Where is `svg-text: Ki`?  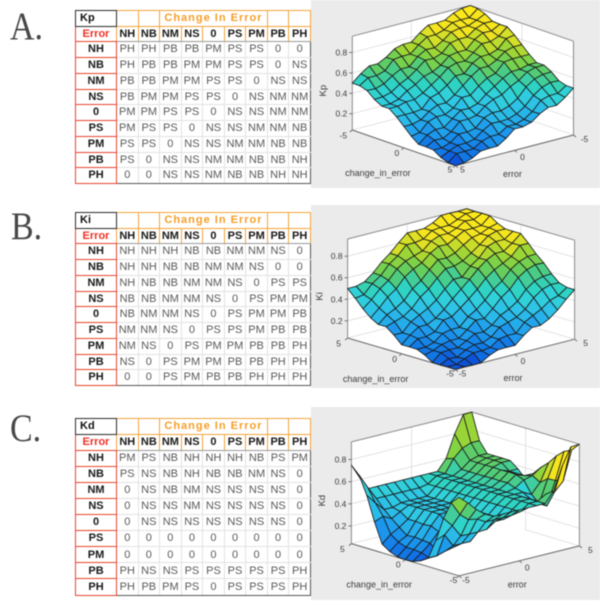 svg-text: Ki is located at coordinates (320, 296).